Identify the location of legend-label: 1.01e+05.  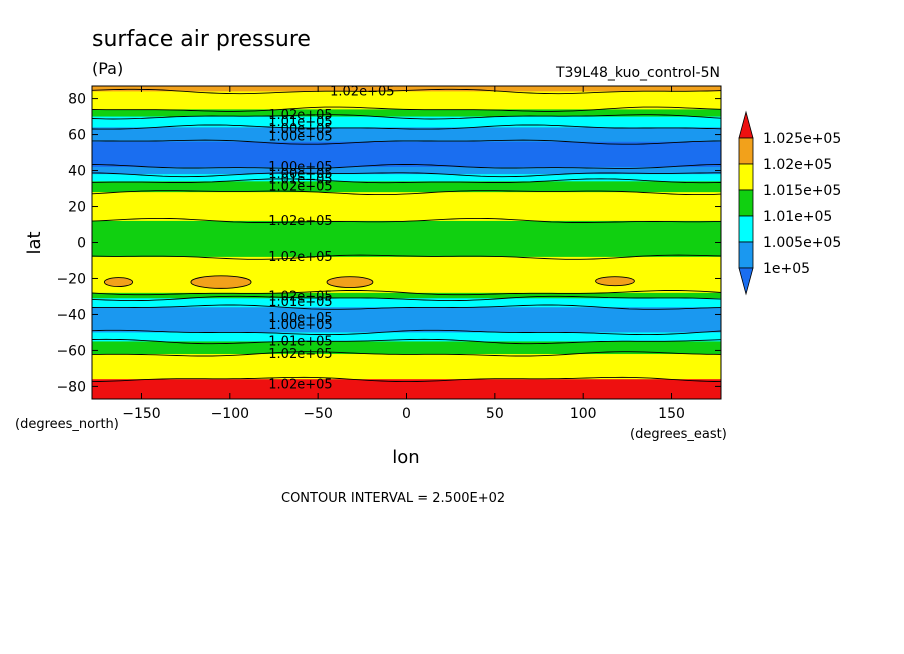
(797, 217).